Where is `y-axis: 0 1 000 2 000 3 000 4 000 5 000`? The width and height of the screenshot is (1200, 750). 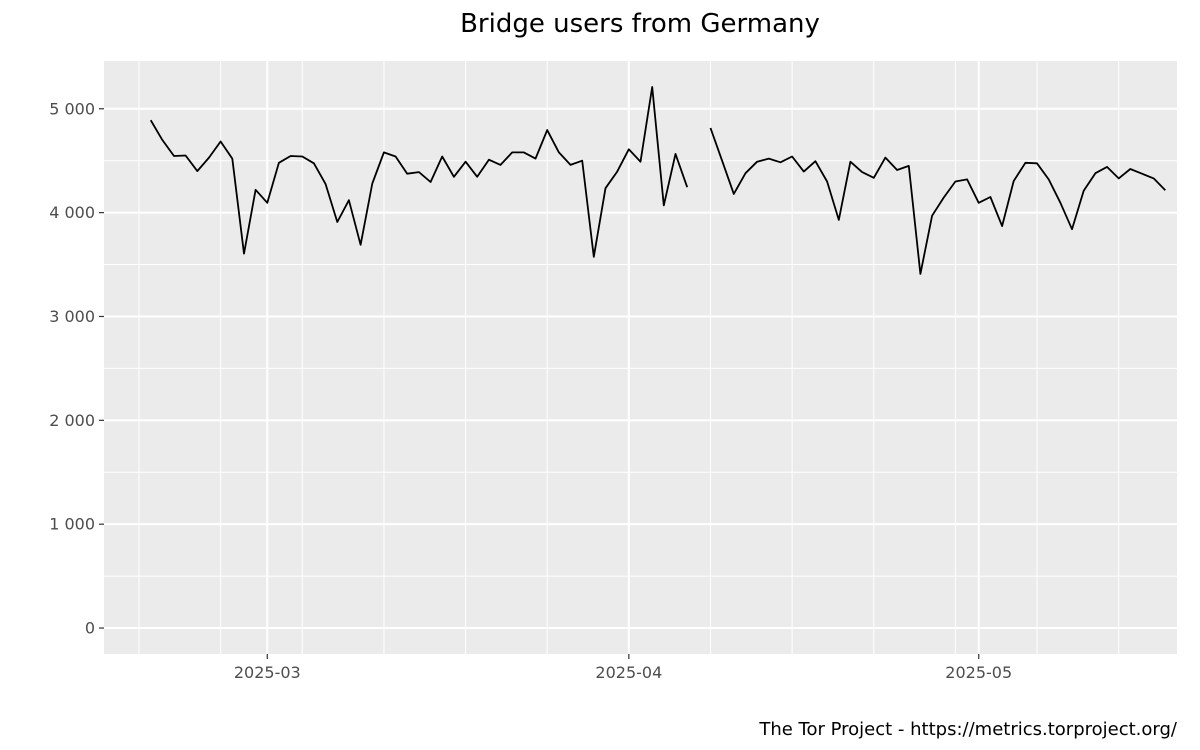
y-axis: 0 1 000 2 000 3 000 4 000 5 000 is located at coordinates (76, 368).